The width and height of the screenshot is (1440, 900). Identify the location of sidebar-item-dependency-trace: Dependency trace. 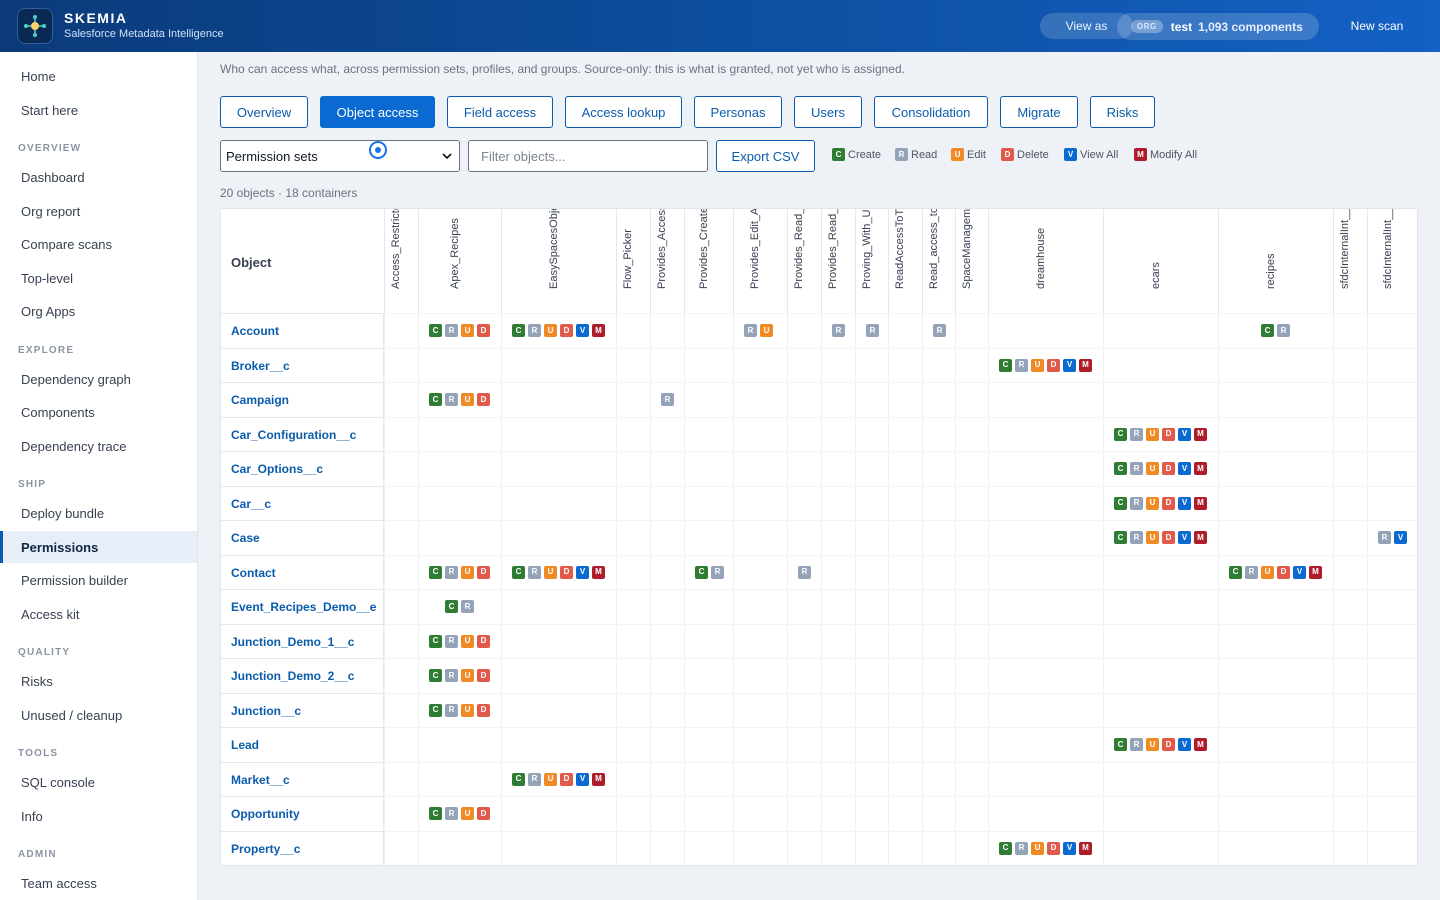
(74, 446).